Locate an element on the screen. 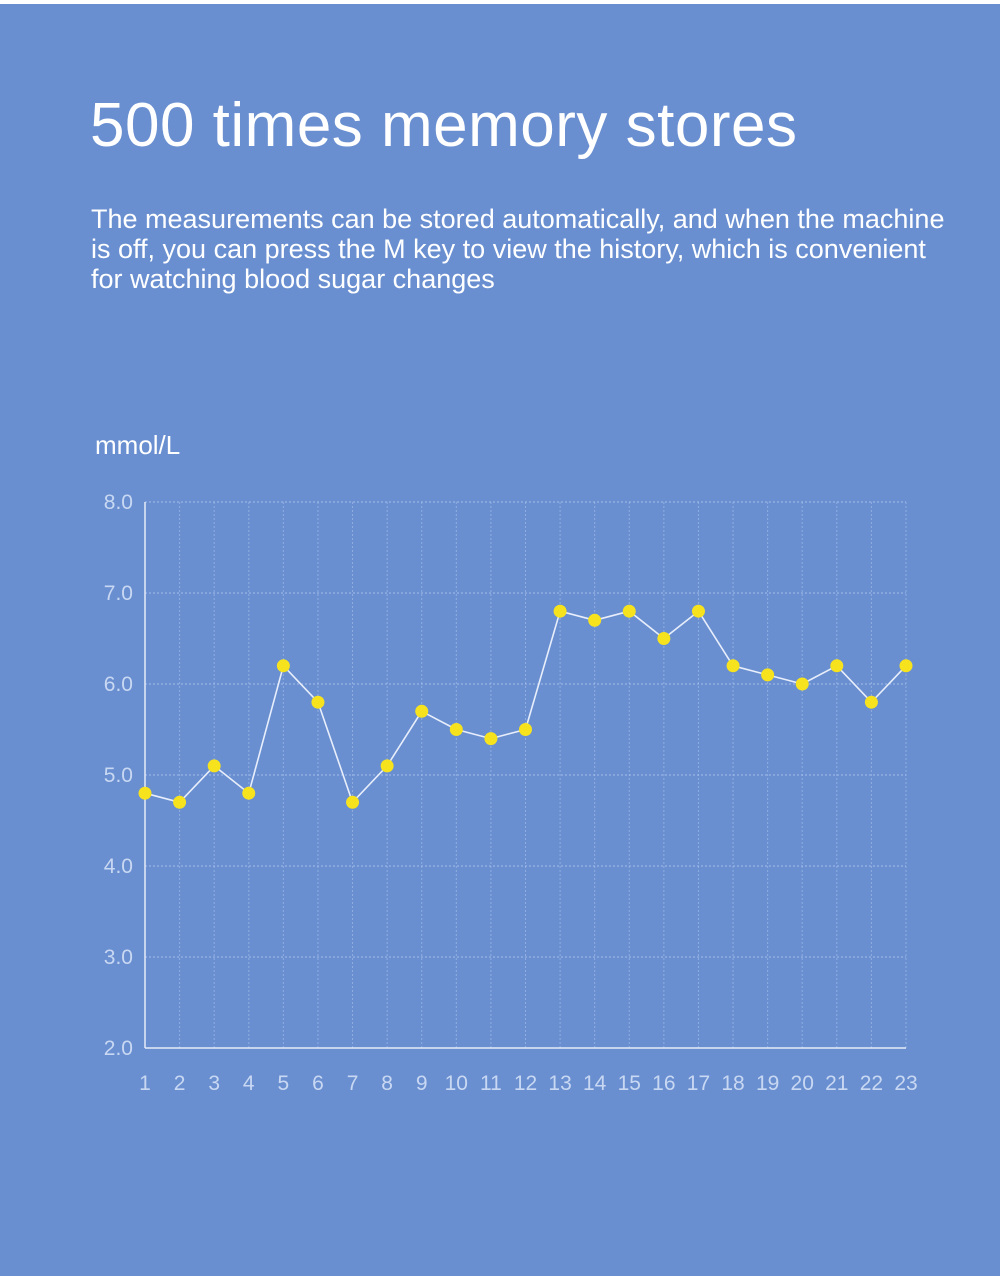 The width and height of the screenshot is (1000, 1276). x-tick-label: 2 is located at coordinates (180, 1083).